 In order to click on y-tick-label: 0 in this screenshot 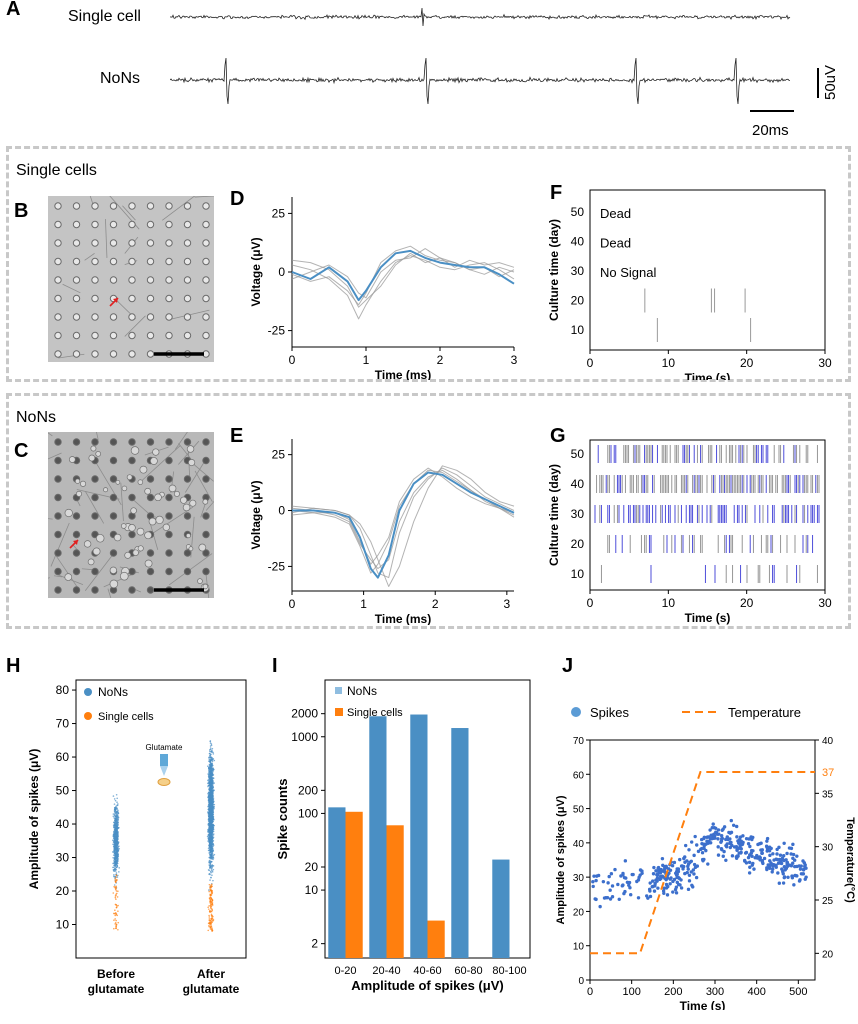, I will do `click(281, 272)`.